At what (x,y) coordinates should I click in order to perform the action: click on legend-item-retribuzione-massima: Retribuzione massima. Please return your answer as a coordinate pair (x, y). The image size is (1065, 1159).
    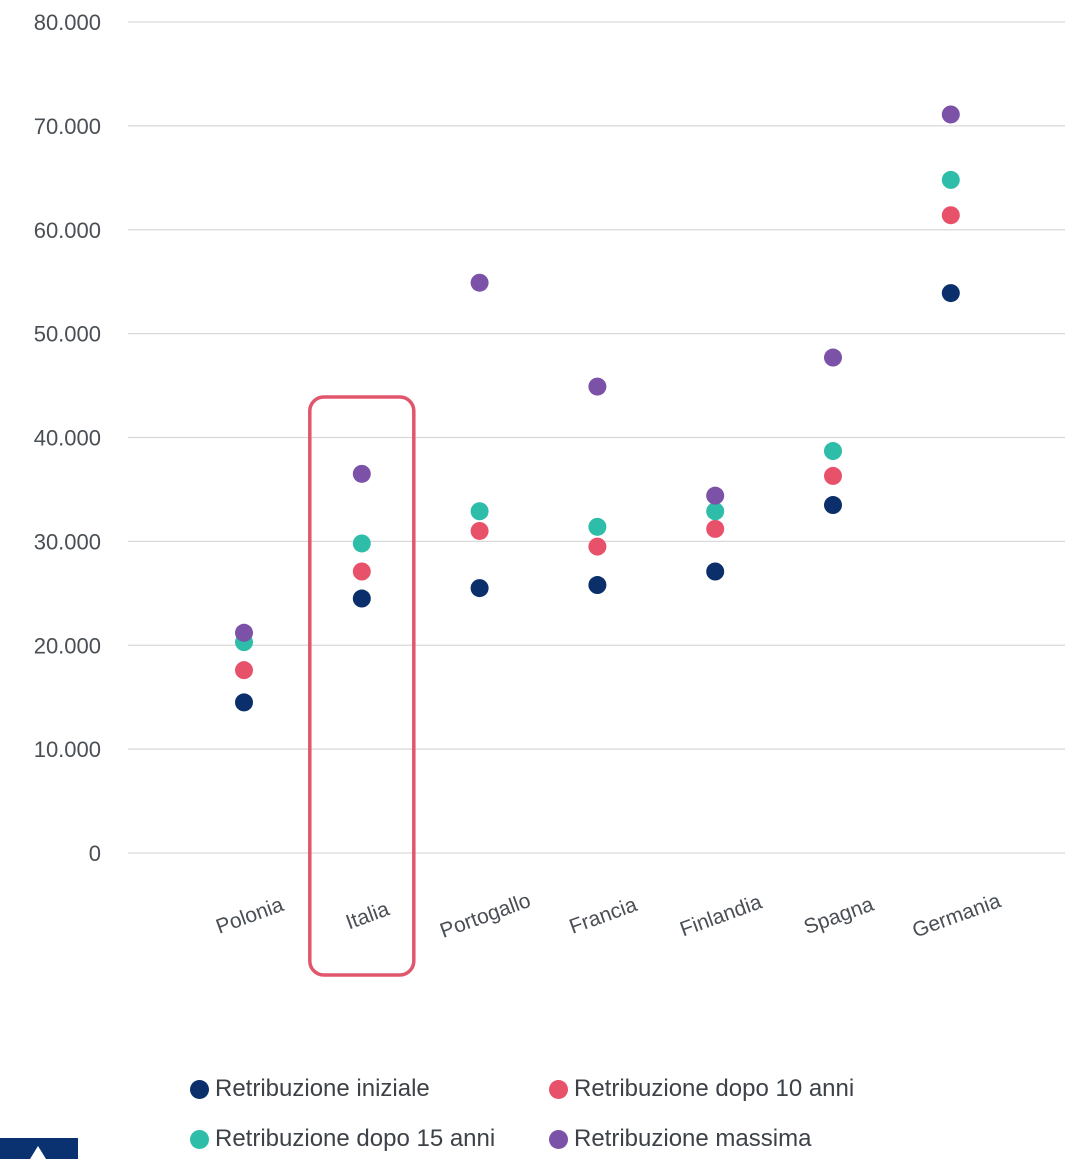
    Looking at the image, I should click on (680, 1139).